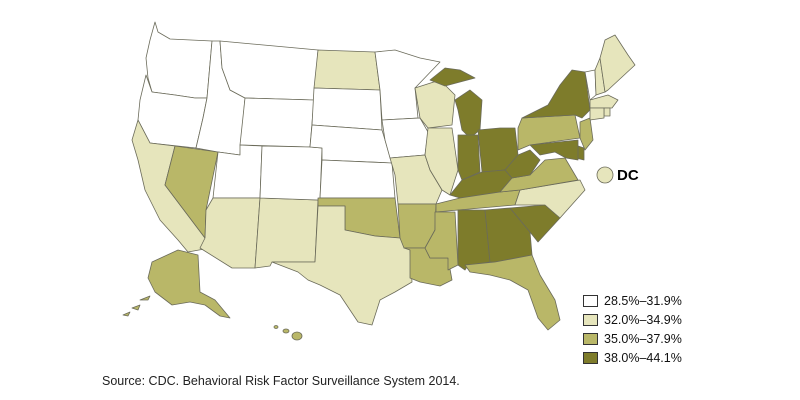 The height and width of the screenshot is (400, 800). Describe the element at coordinates (605, 175) in the screenshot. I see `dc-marker` at that location.